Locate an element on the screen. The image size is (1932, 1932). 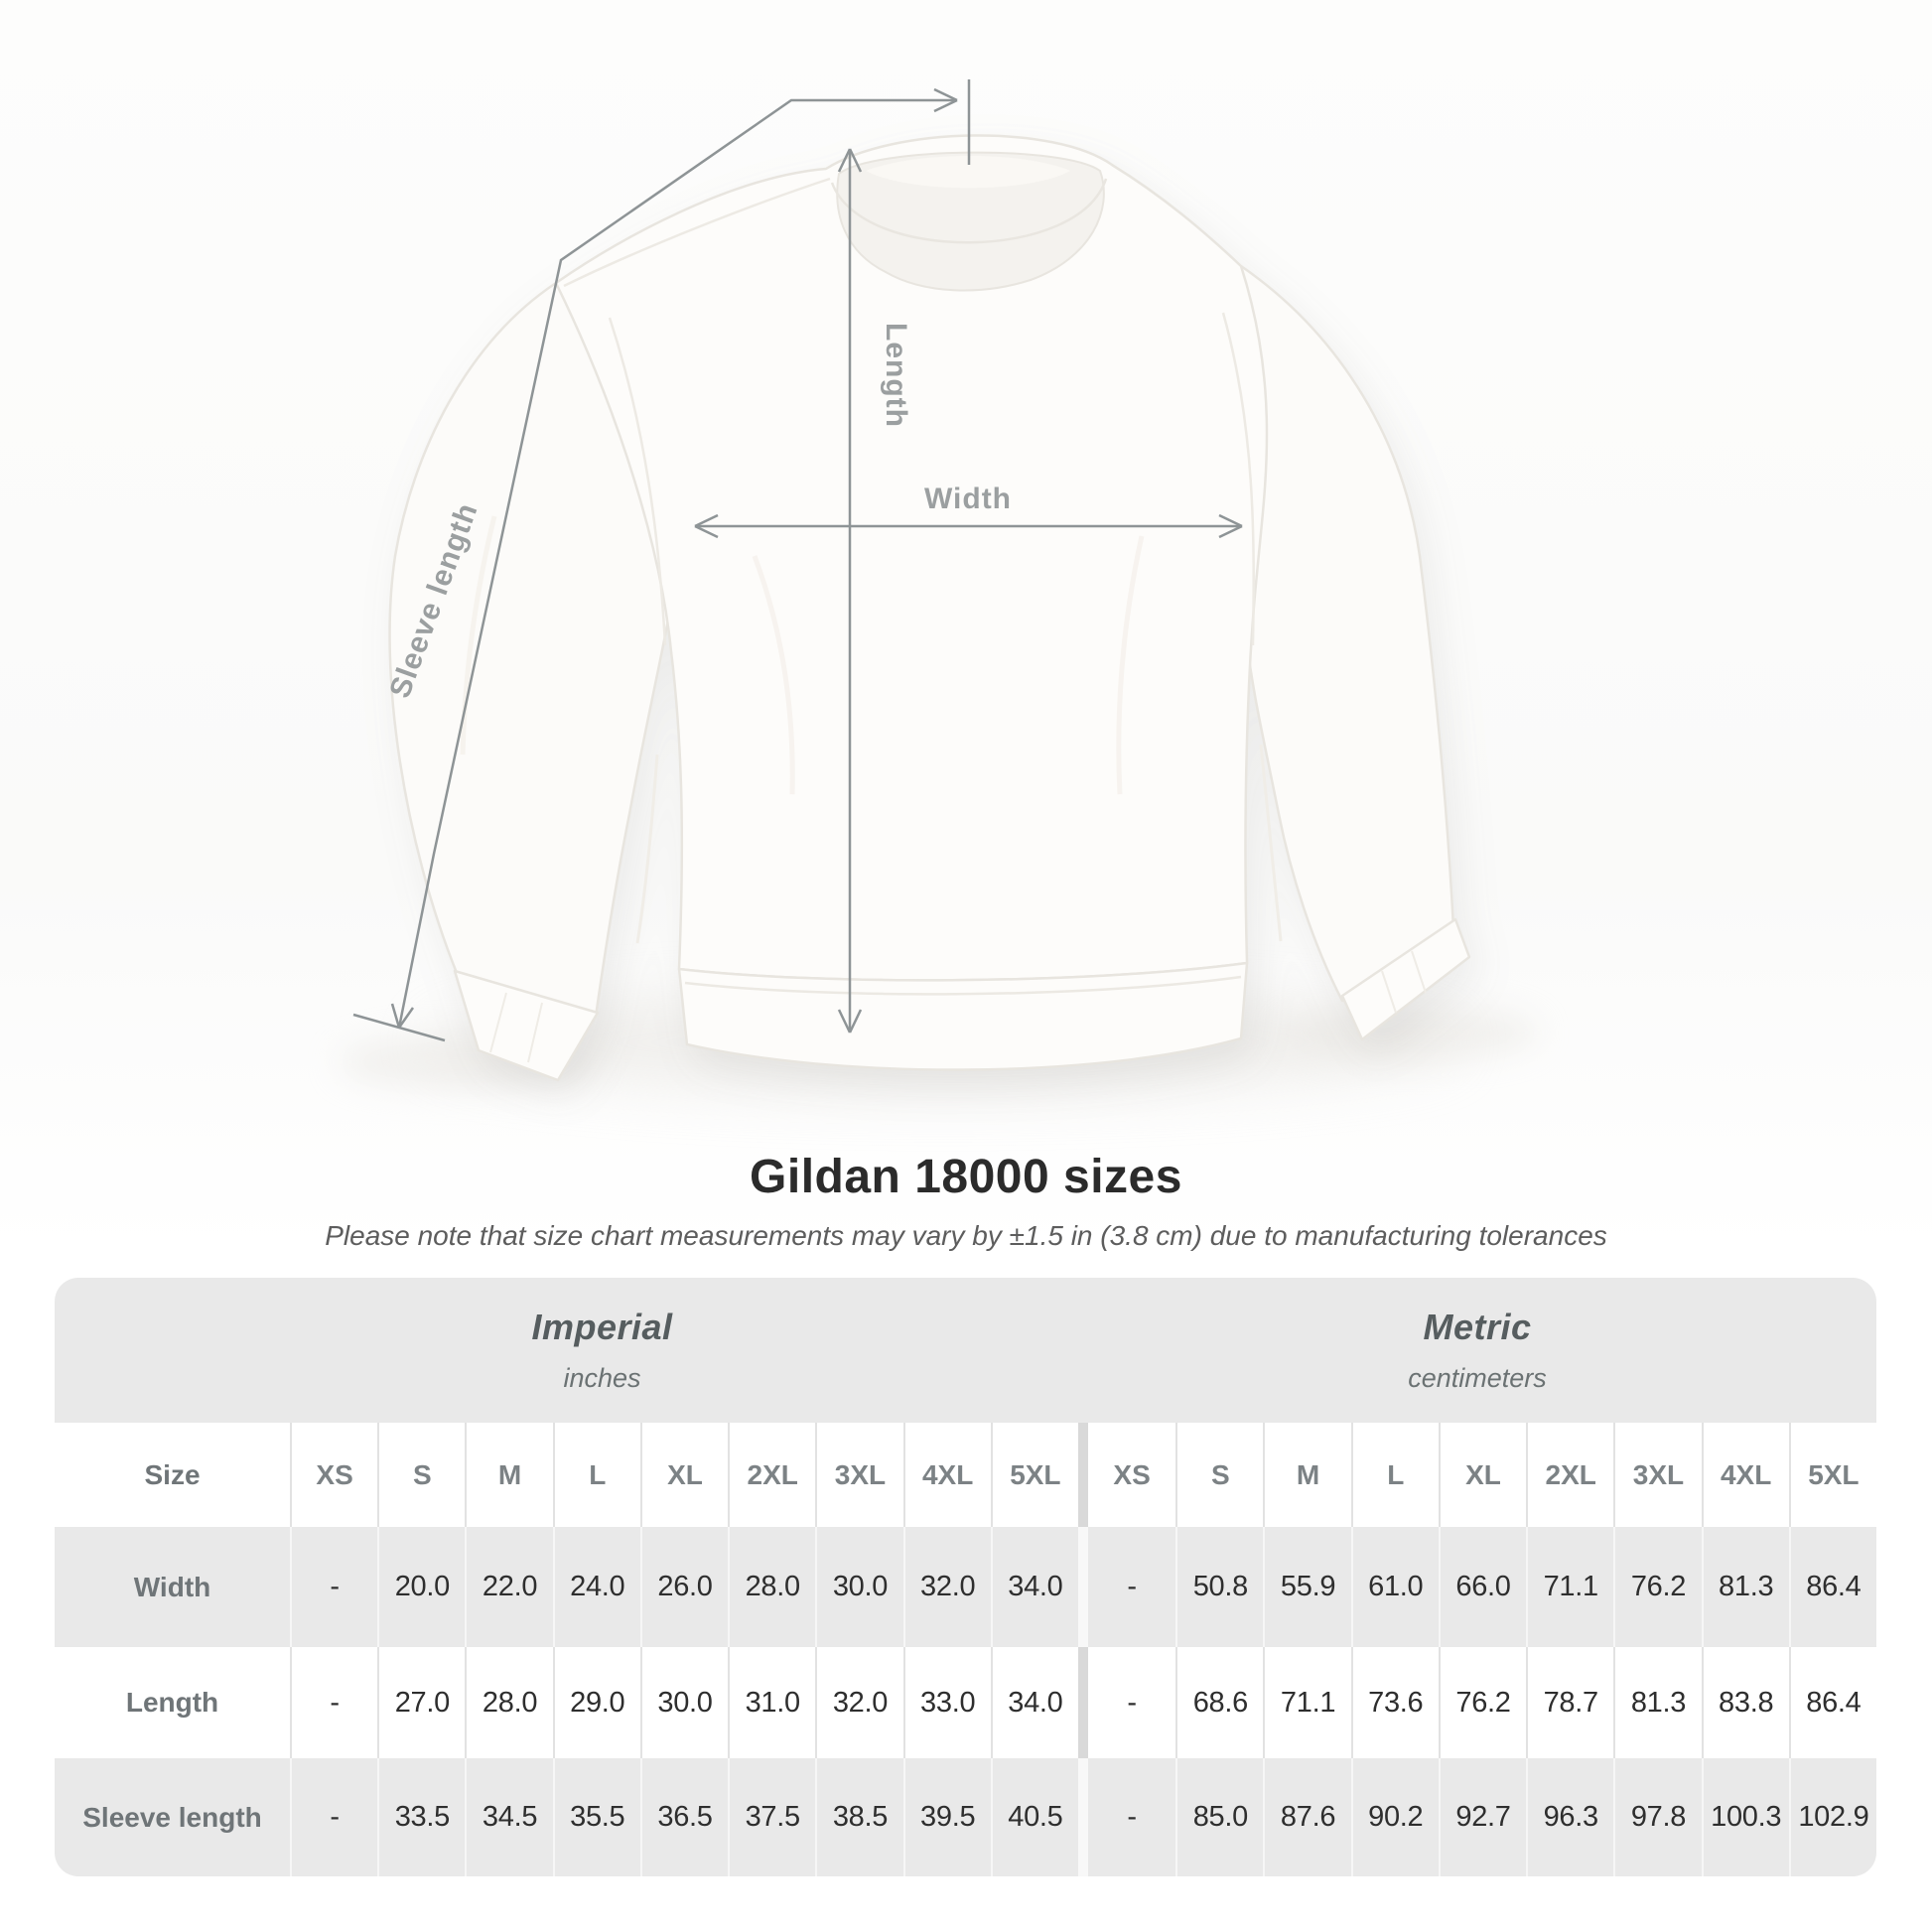
length-arrowheads is located at coordinates (850, 591).